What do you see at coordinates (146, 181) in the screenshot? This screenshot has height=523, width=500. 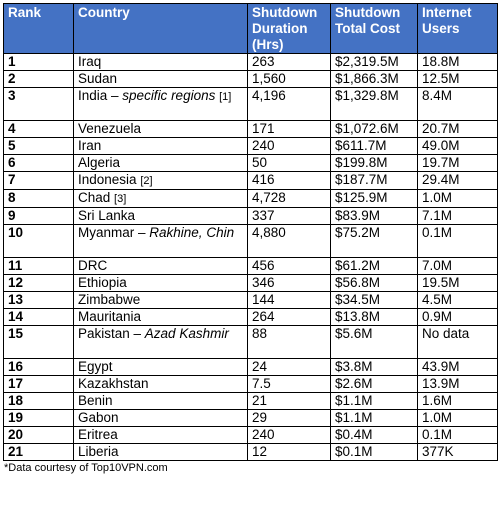 I see `footnote-marker: [2]` at bounding box center [146, 181].